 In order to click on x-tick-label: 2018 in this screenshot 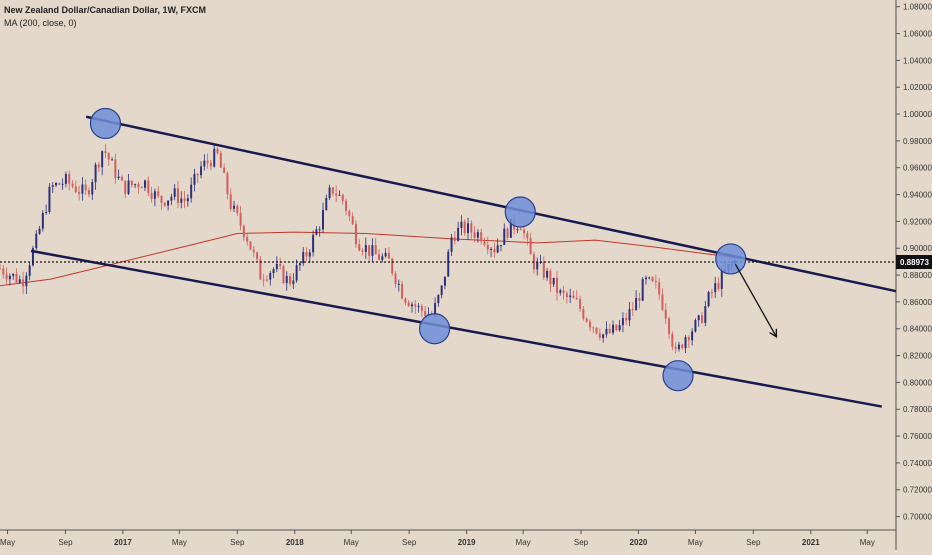, I will do `click(295, 542)`.